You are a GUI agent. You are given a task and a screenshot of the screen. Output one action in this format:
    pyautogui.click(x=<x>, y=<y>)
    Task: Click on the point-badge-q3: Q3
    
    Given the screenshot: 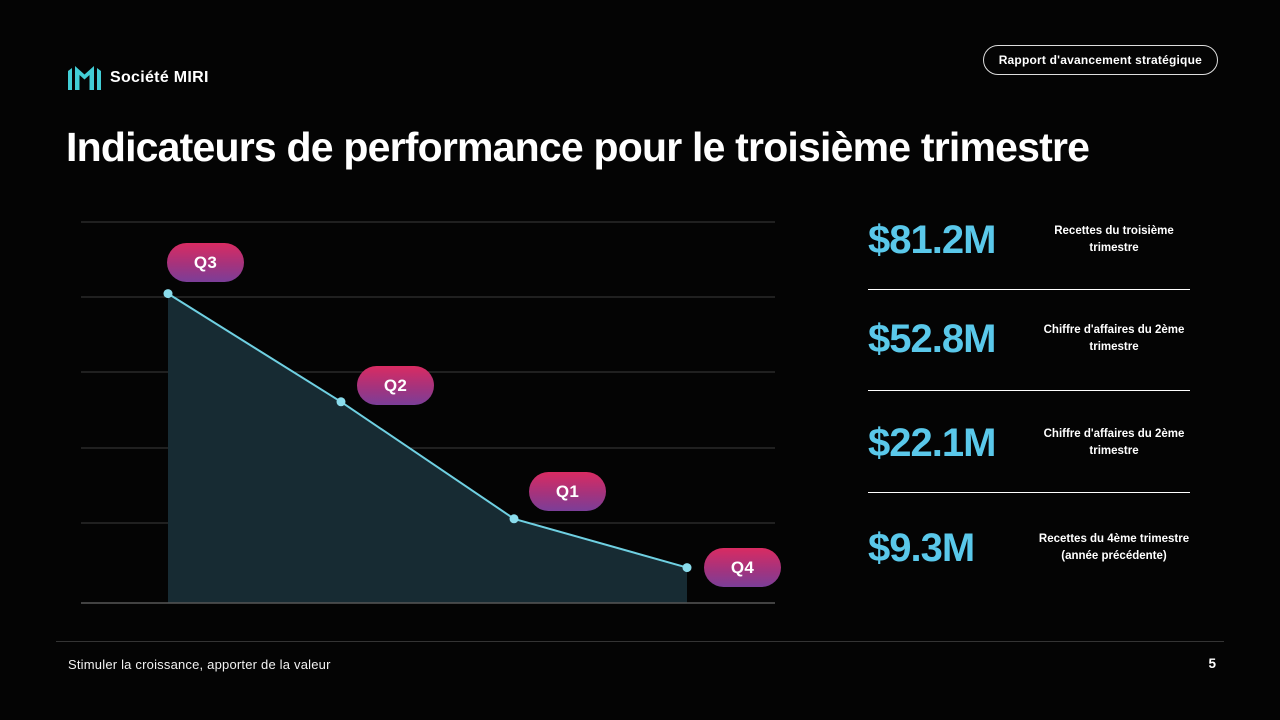 What is the action you would take?
    pyautogui.click(x=205, y=262)
    